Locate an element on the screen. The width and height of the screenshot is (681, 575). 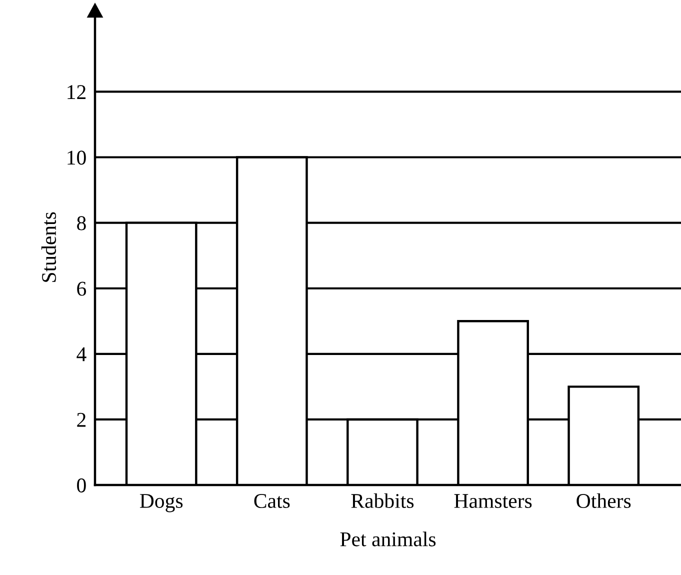
y-tick-label: 6 is located at coordinates (81, 289).